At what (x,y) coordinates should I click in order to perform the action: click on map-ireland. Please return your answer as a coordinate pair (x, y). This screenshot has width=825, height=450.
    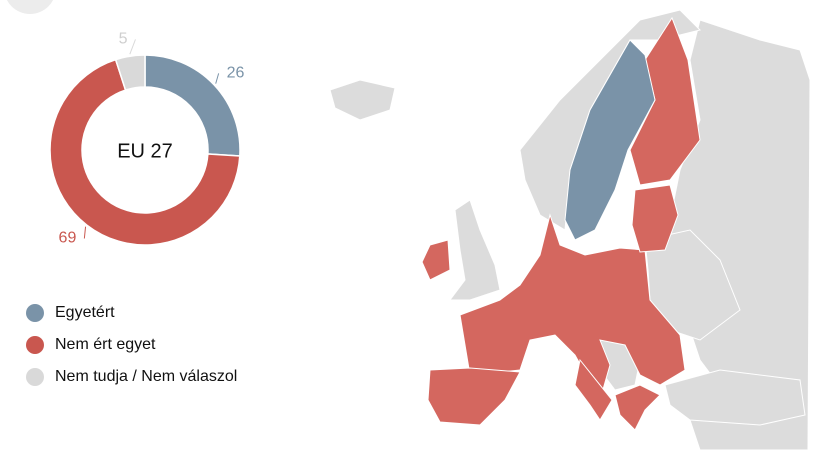
    Looking at the image, I should click on (436, 260).